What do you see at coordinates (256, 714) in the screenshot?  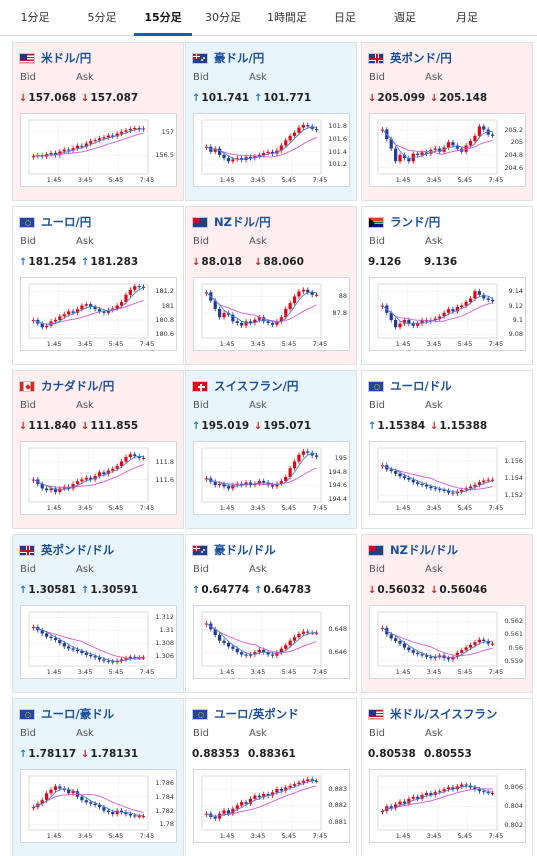 I see `pair-name-link: ユーロ/英ポンド` at bounding box center [256, 714].